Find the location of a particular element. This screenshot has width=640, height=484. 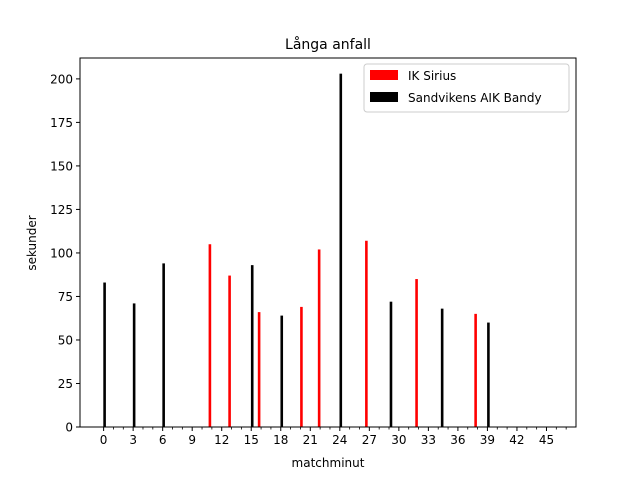

y-axis-label: sekunder is located at coordinates (32, 242).